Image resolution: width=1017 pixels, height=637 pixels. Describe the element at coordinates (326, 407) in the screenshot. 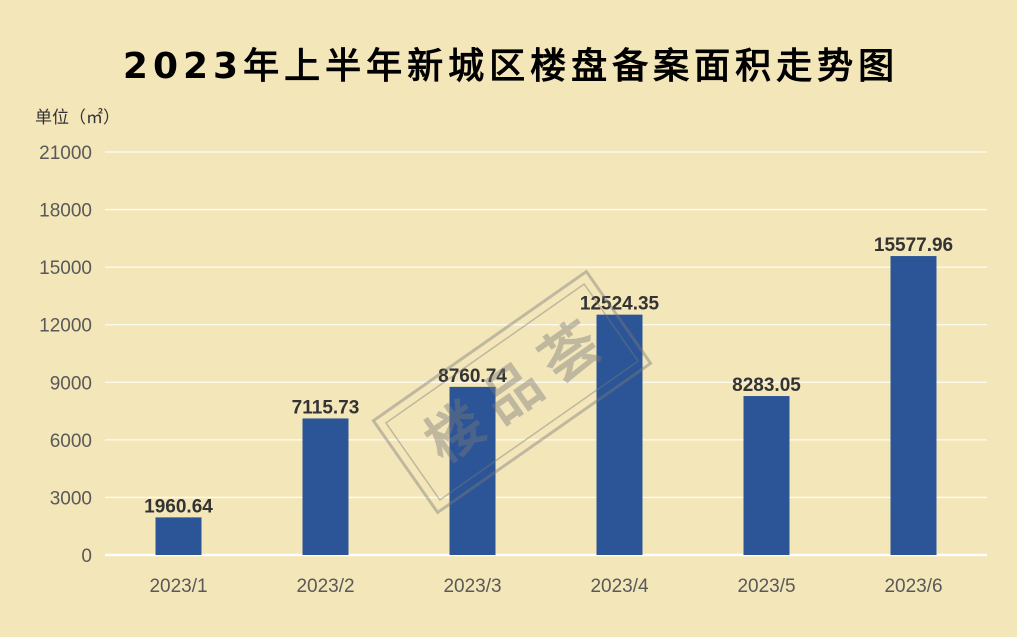

I see `data-label-2023-2: 7115.73` at that location.